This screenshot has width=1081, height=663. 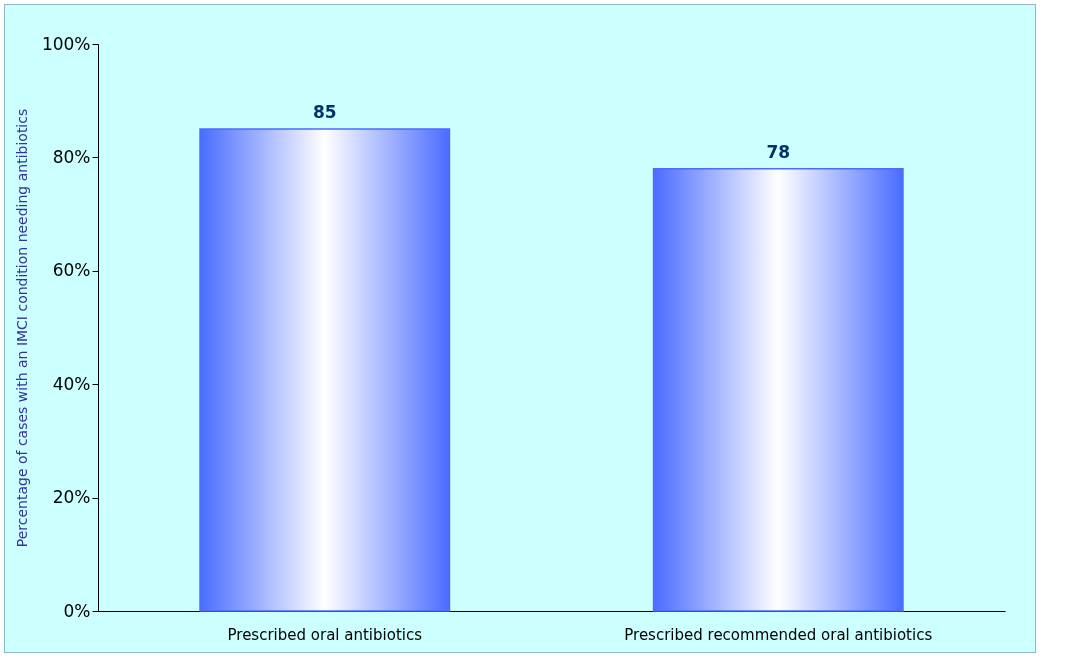 What do you see at coordinates (71, 270) in the screenshot?
I see `y-tick-label: 60%` at bounding box center [71, 270].